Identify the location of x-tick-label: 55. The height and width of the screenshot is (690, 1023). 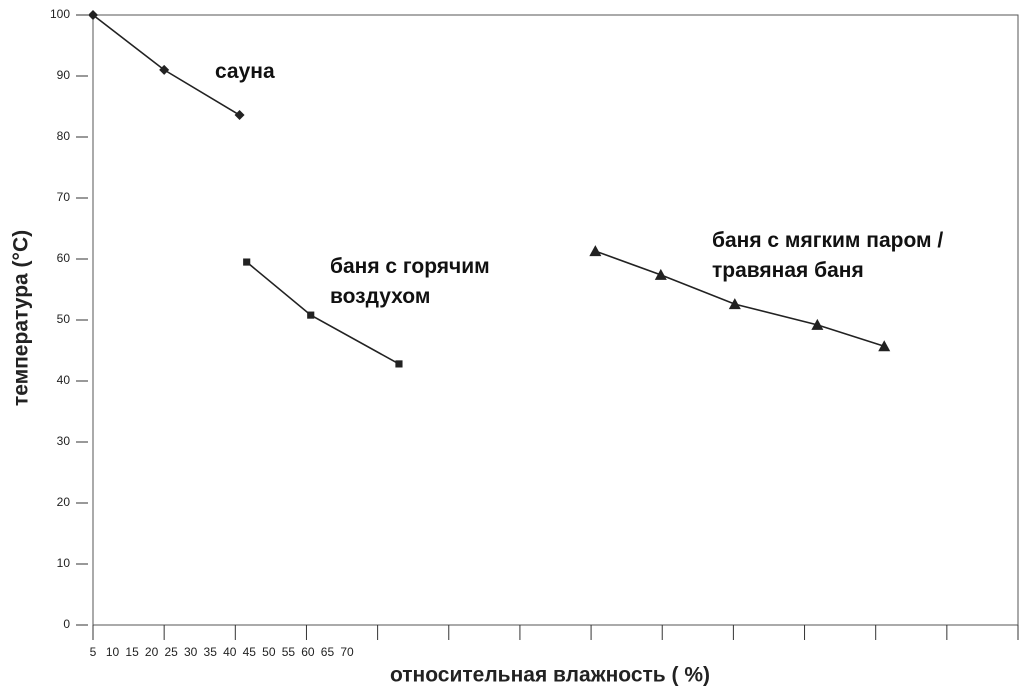
(289, 652).